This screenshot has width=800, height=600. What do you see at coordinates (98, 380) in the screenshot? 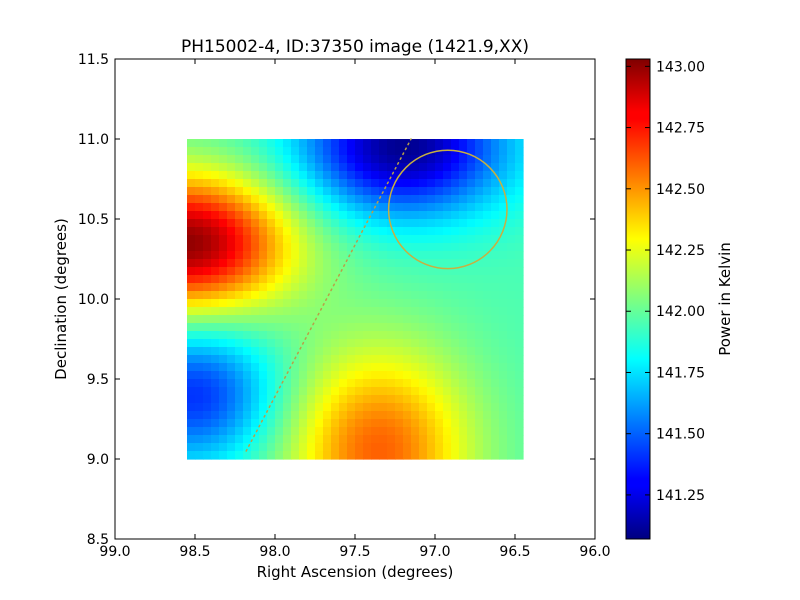
I see `y-tick-label: 9.5` at bounding box center [98, 380].